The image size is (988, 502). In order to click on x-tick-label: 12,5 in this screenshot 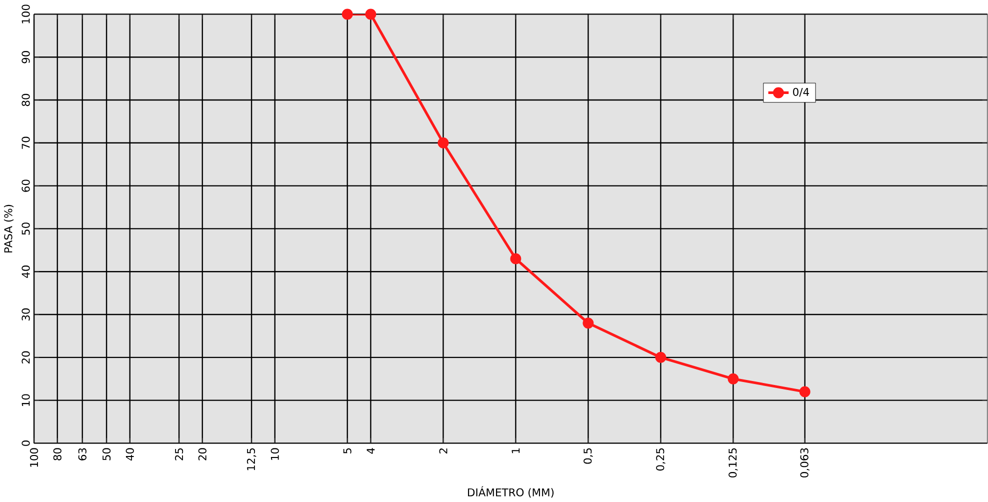, I will do `click(251, 459)`.